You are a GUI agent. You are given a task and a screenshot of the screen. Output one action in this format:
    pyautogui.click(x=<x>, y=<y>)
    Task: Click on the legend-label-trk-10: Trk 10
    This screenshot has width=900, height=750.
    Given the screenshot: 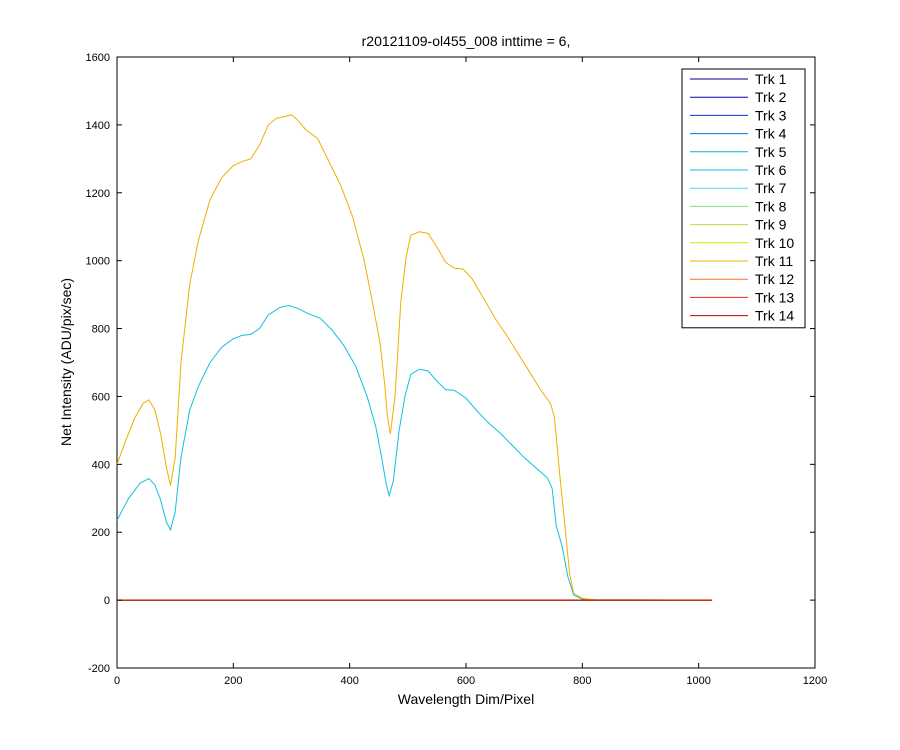 What is the action you would take?
    pyautogui.click(x=774, y=243)
    